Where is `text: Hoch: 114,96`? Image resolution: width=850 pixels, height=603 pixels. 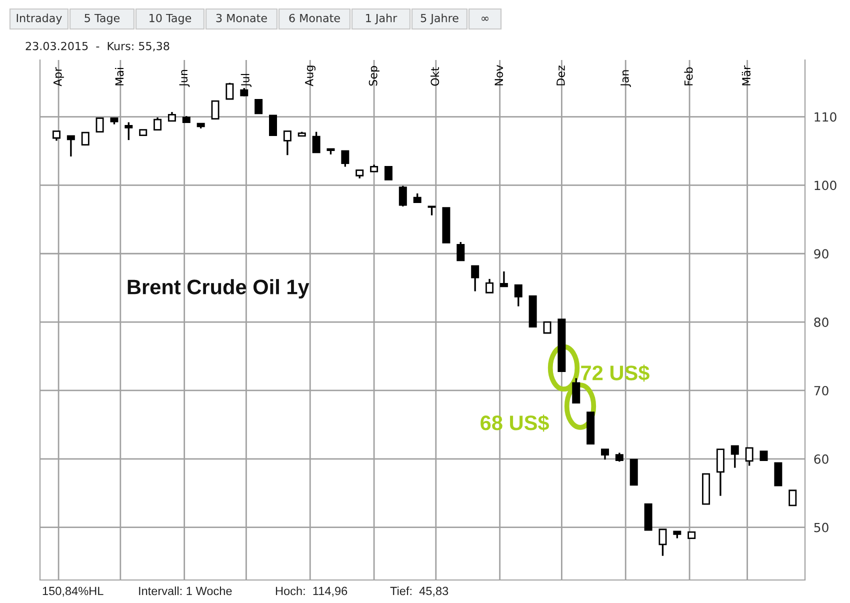
text: Hoch: 114,96 is located at coordinates (312, 591).